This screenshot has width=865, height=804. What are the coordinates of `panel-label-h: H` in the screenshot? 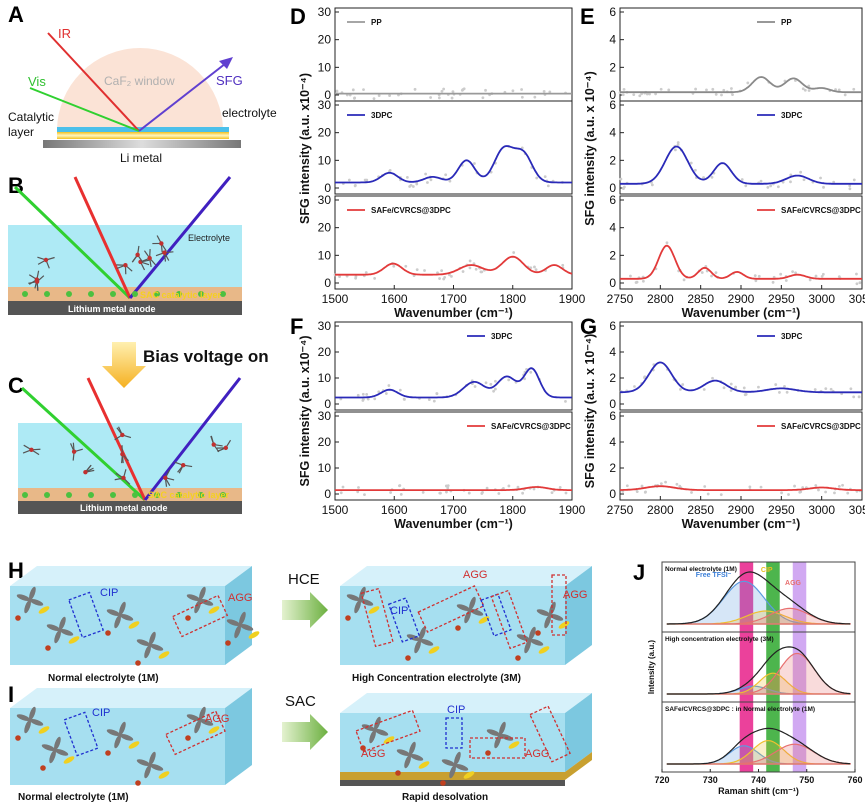 It's located at (16, 570).